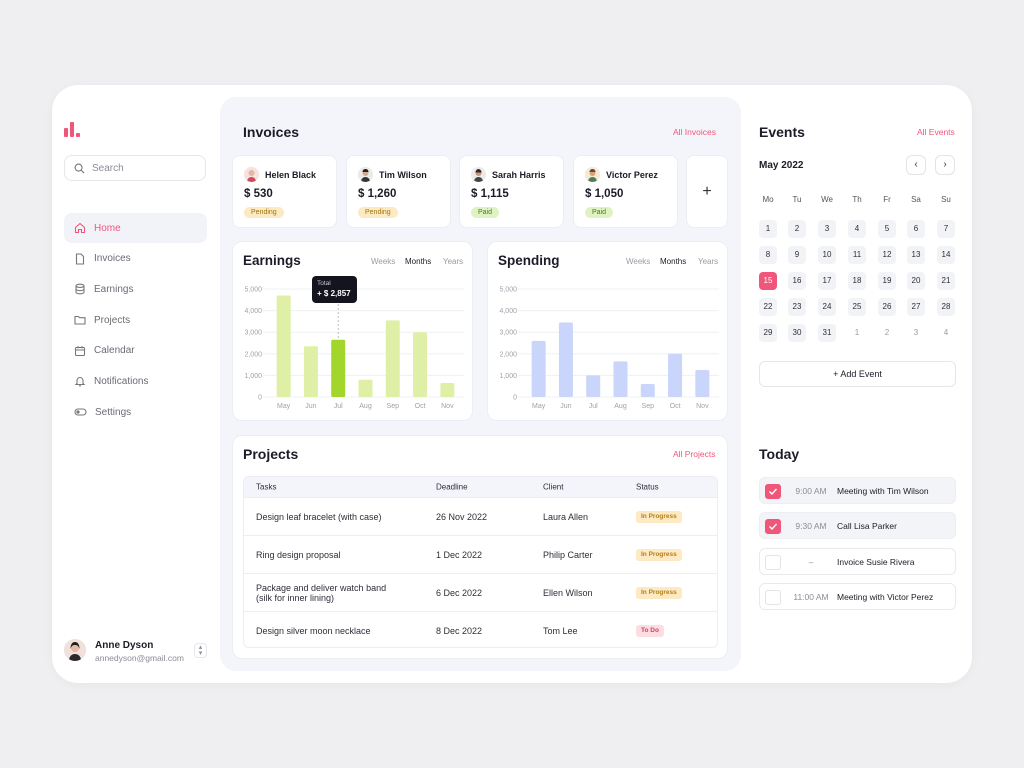 This screenshot has width=1024, height=768. I want to click on calendar-day: 12, so click(887, 255).